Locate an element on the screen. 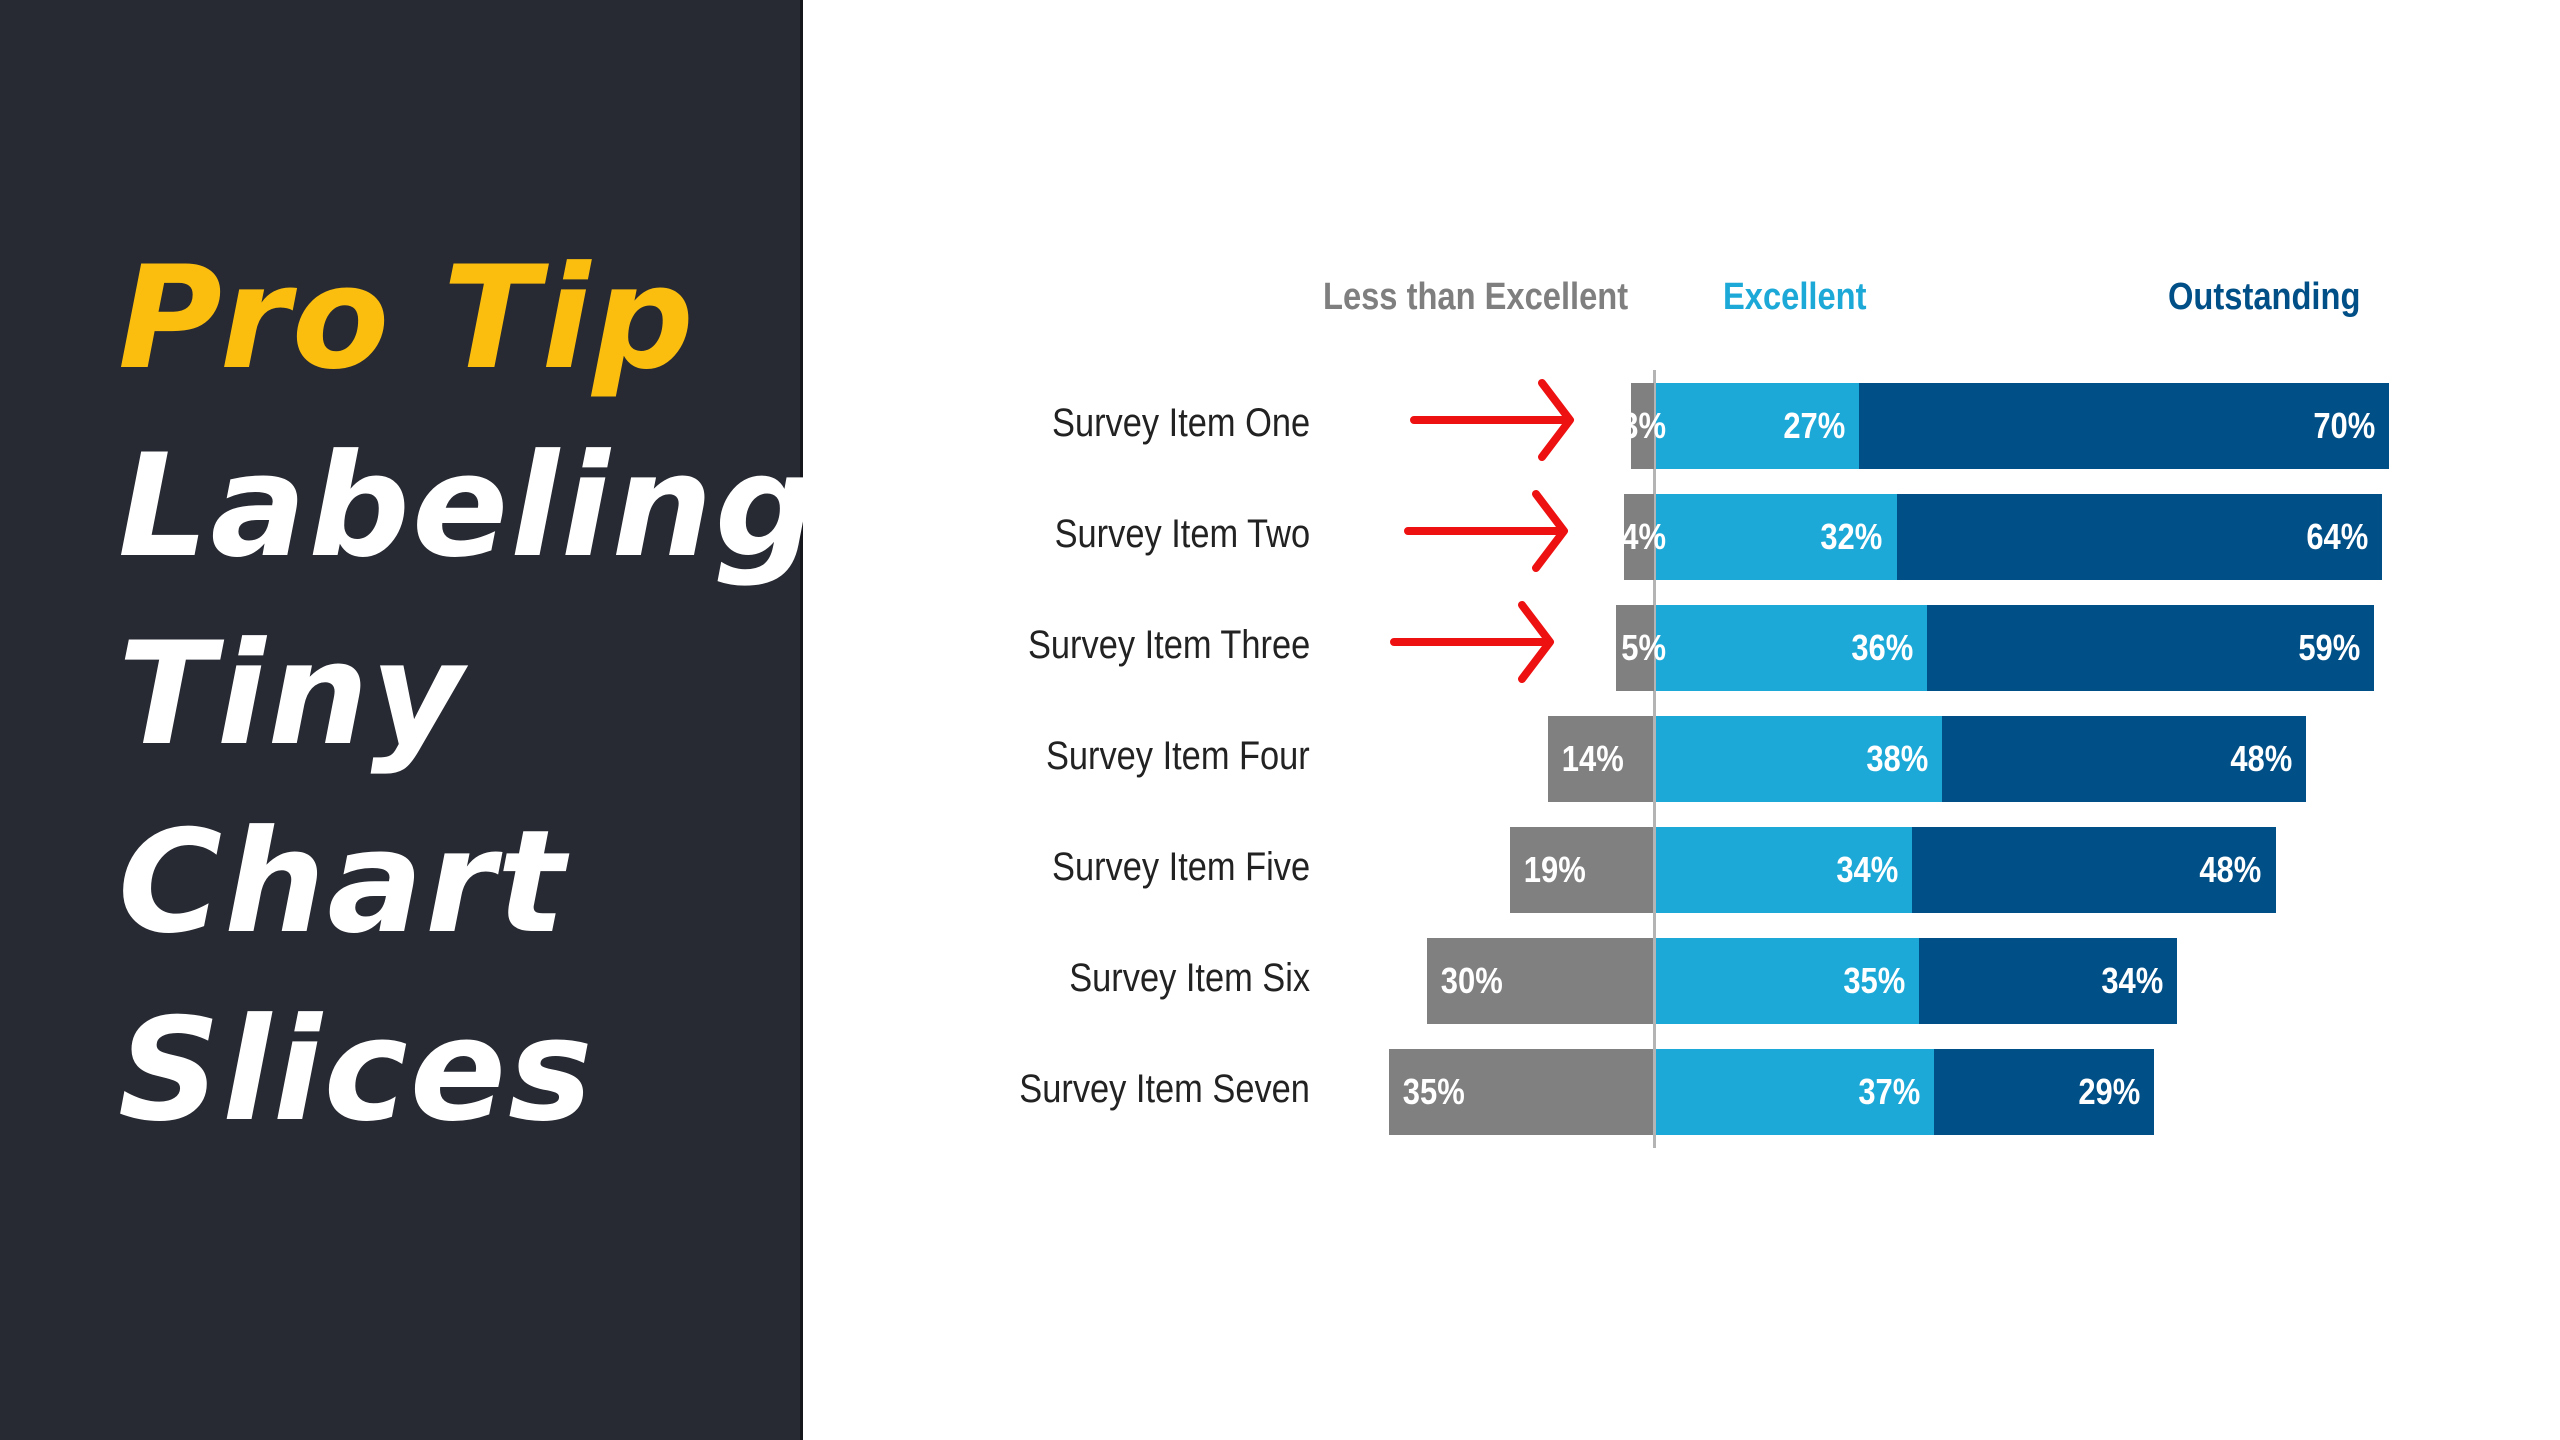 This screenshot has width=2560, height=1440. row-label: Survey Item One is located at coordinates (1180, 423).